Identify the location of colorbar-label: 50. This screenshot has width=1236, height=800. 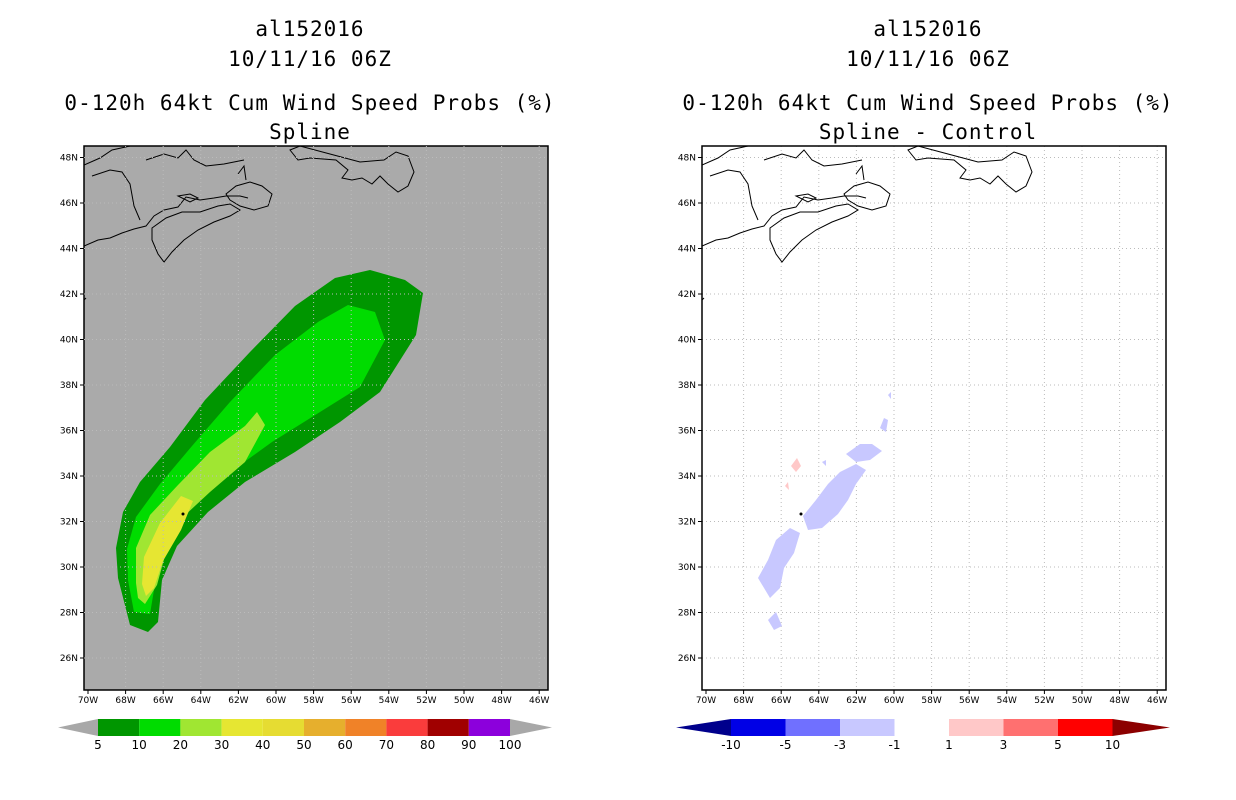
(303, 745).